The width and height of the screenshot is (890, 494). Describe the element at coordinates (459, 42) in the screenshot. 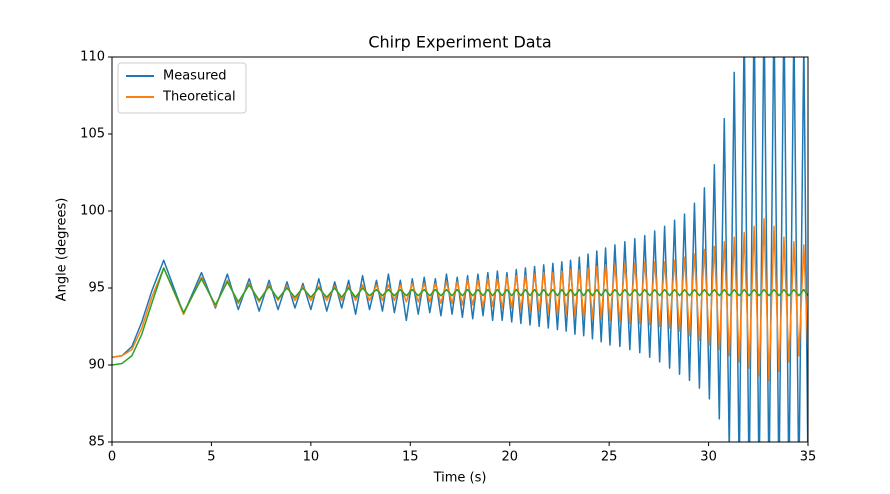

I see `chart-title: Chirp Experiment Data` at that location.